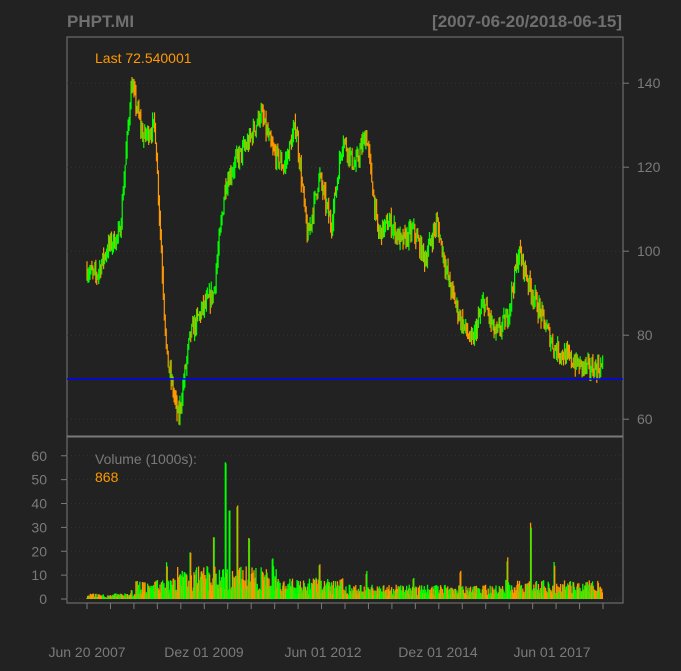 This screenshot has height=671, width=681. What do you see at coordinates (649, 83) in the screenshot?
I see `price-tick-label: 140` at bounding box center [649, 83].